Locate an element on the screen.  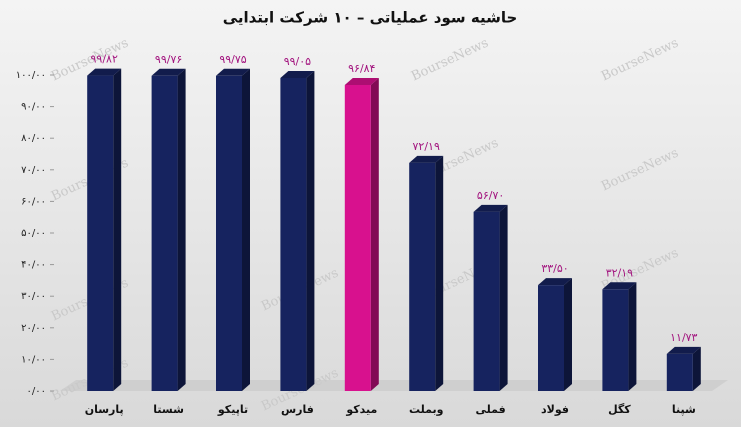
y-tick-label: ۲۰/۰۰ is located at coordinates (33, 328).